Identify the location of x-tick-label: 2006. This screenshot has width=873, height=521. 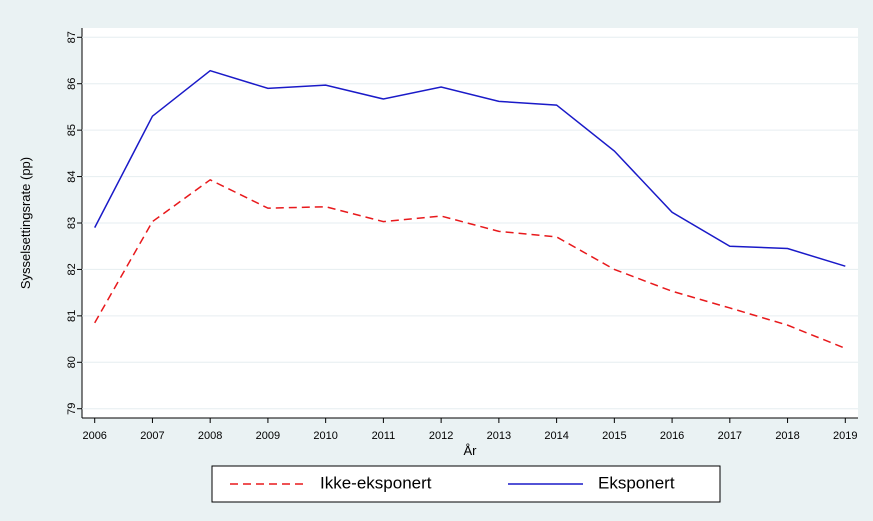
(94, 436).